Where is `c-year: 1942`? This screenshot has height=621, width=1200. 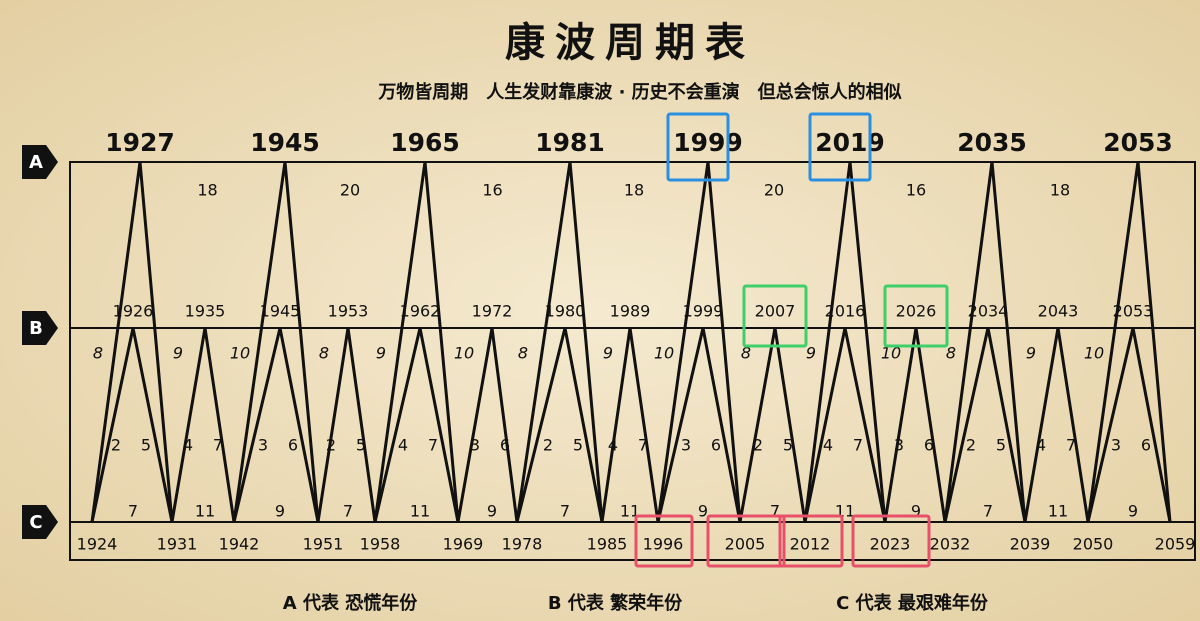 c-year: 1942 is located at coordinates (239, 544).